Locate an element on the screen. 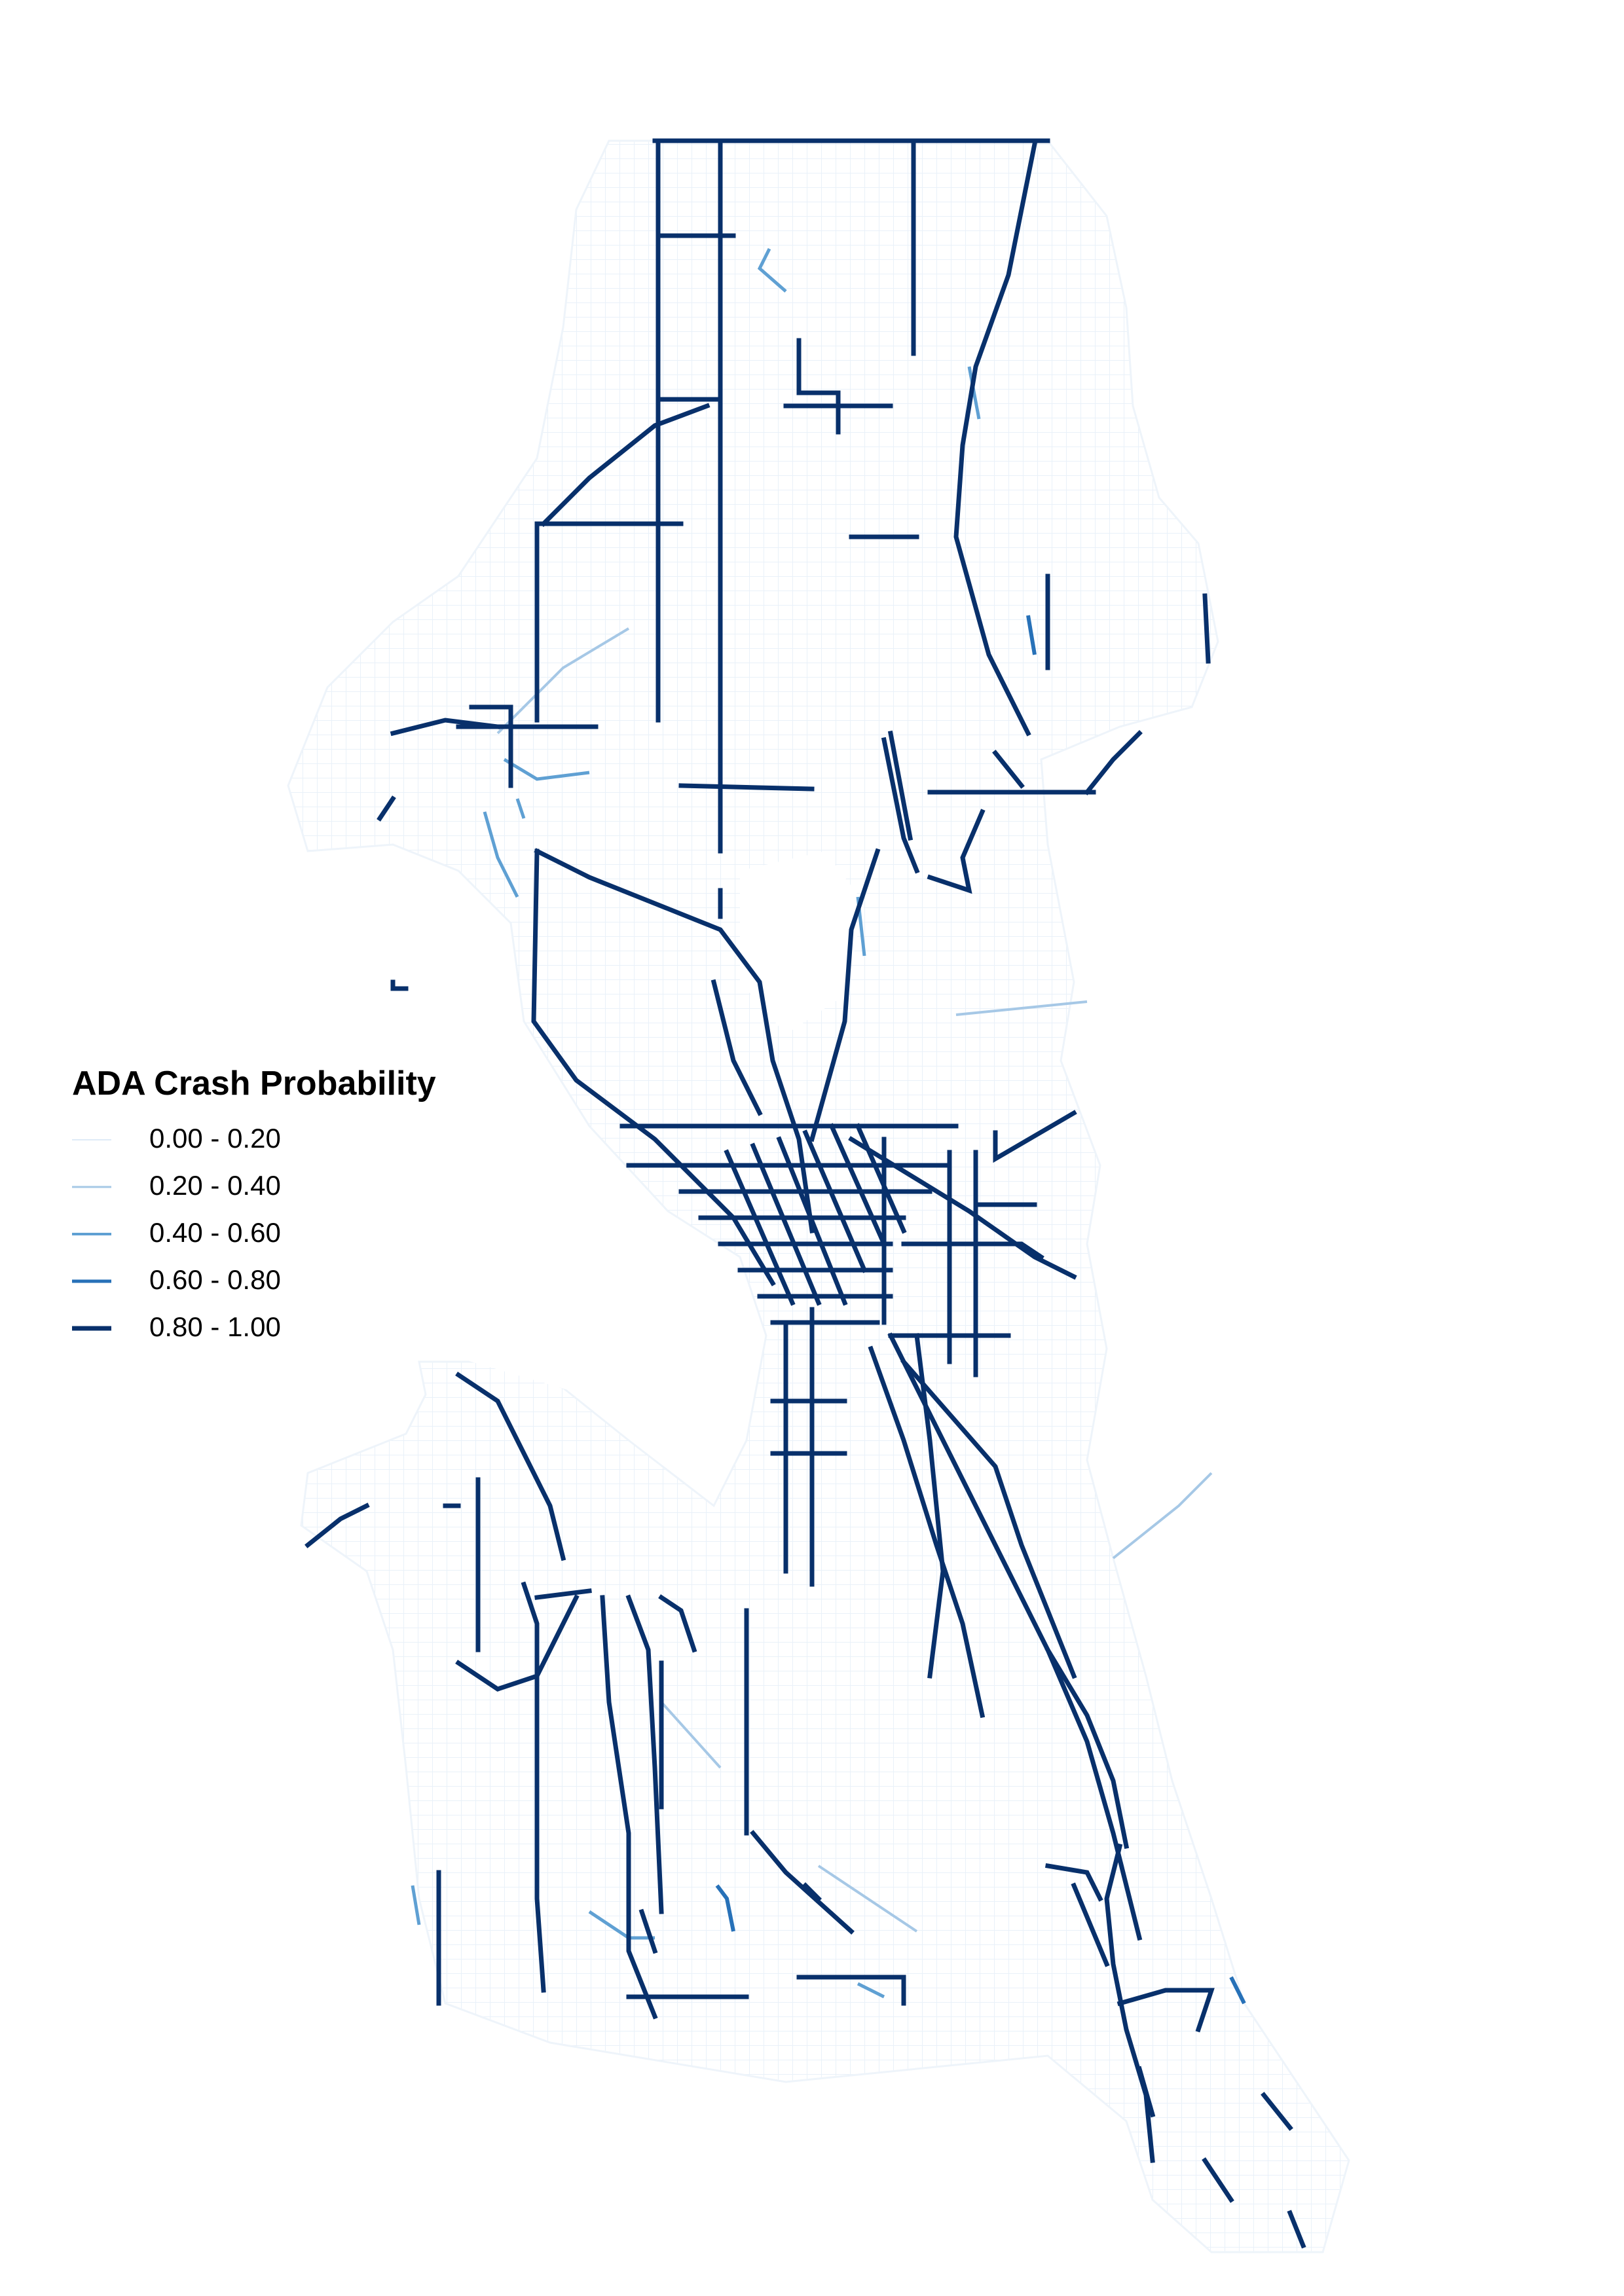  legend-label: 0.60 - 0.80 is located at coordinates (215, 1279).